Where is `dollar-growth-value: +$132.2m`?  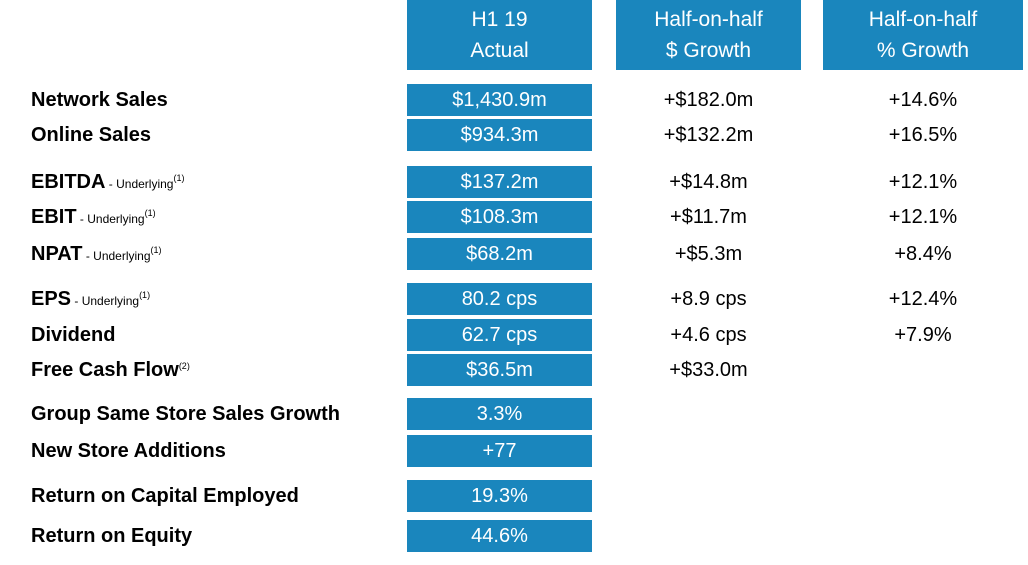
dollar-growth-value: +$132.2m is located at coordinates (708, 135).